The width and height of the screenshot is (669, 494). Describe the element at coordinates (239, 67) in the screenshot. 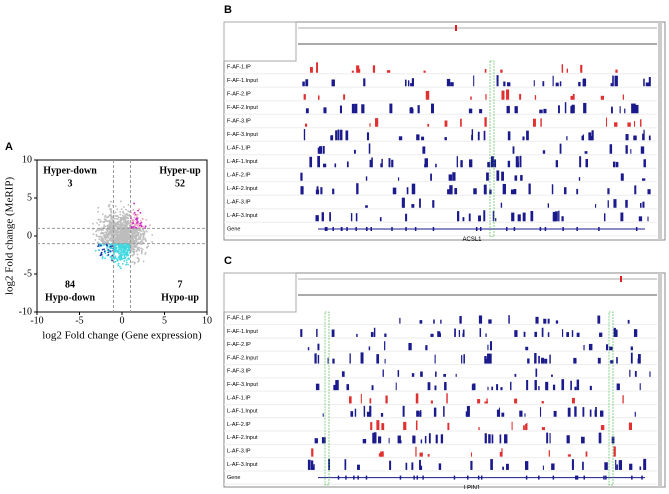

I see `track-label: F-AF-1.IP` at that location.